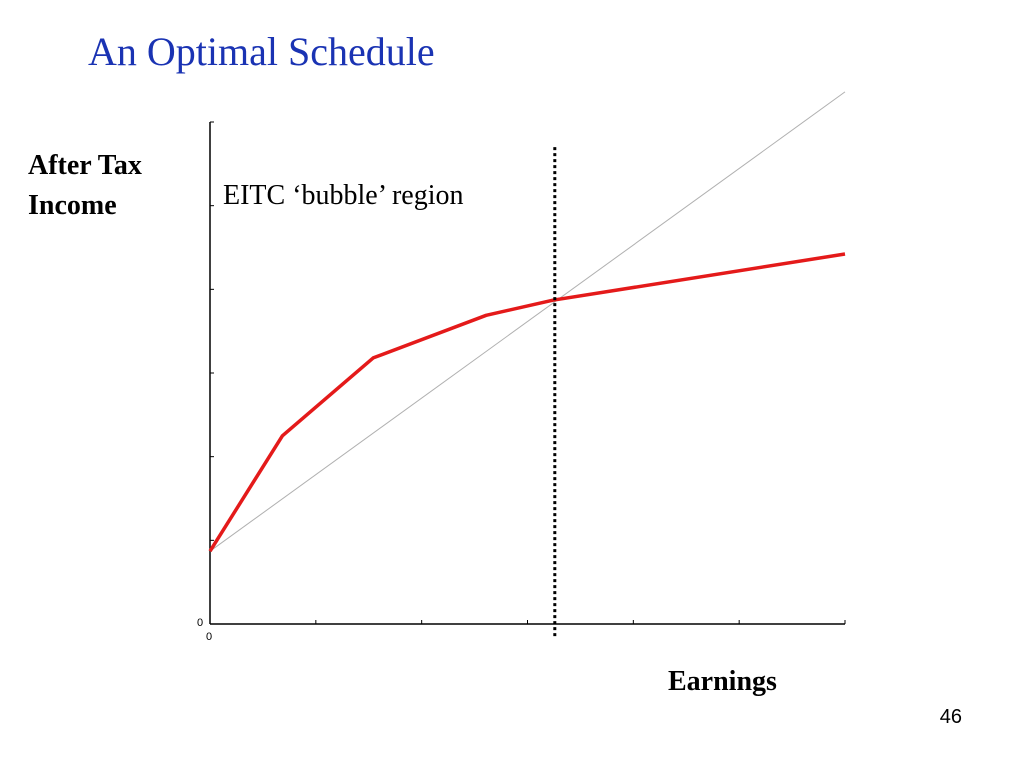  What do you see at coordinates (343, 195) in the screenshot?
I see `bubble-region-annotation: EITC ‘bubble’ region` at bounding box center [343, 195].